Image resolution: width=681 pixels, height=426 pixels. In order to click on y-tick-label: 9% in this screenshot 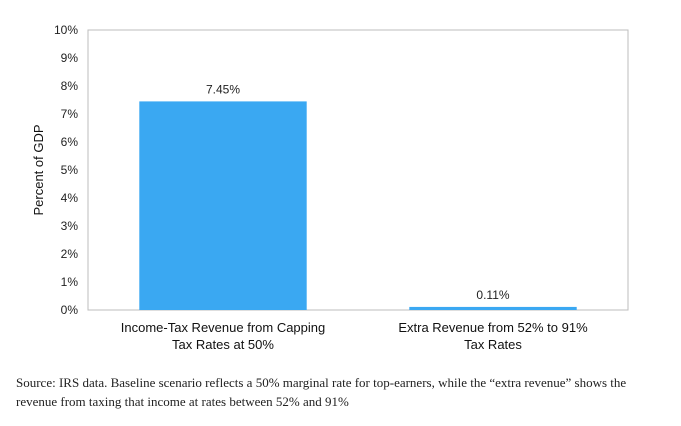, I will do `click(70, 58)`.